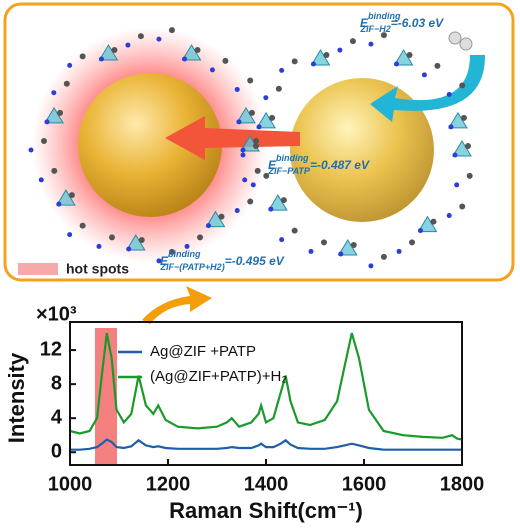 This screenshot has width=520, height=528. I want to click on energy-label: Ebinding ZIF−(PATP+H2)=-0.495 eV, so click(222, 260).